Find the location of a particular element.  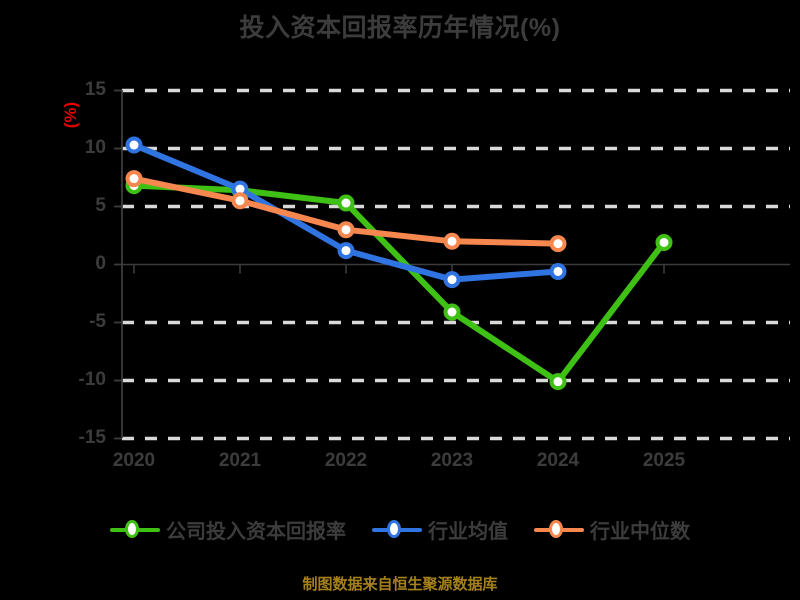

y-axis-label: (%) is located at coordinates (70, 115).